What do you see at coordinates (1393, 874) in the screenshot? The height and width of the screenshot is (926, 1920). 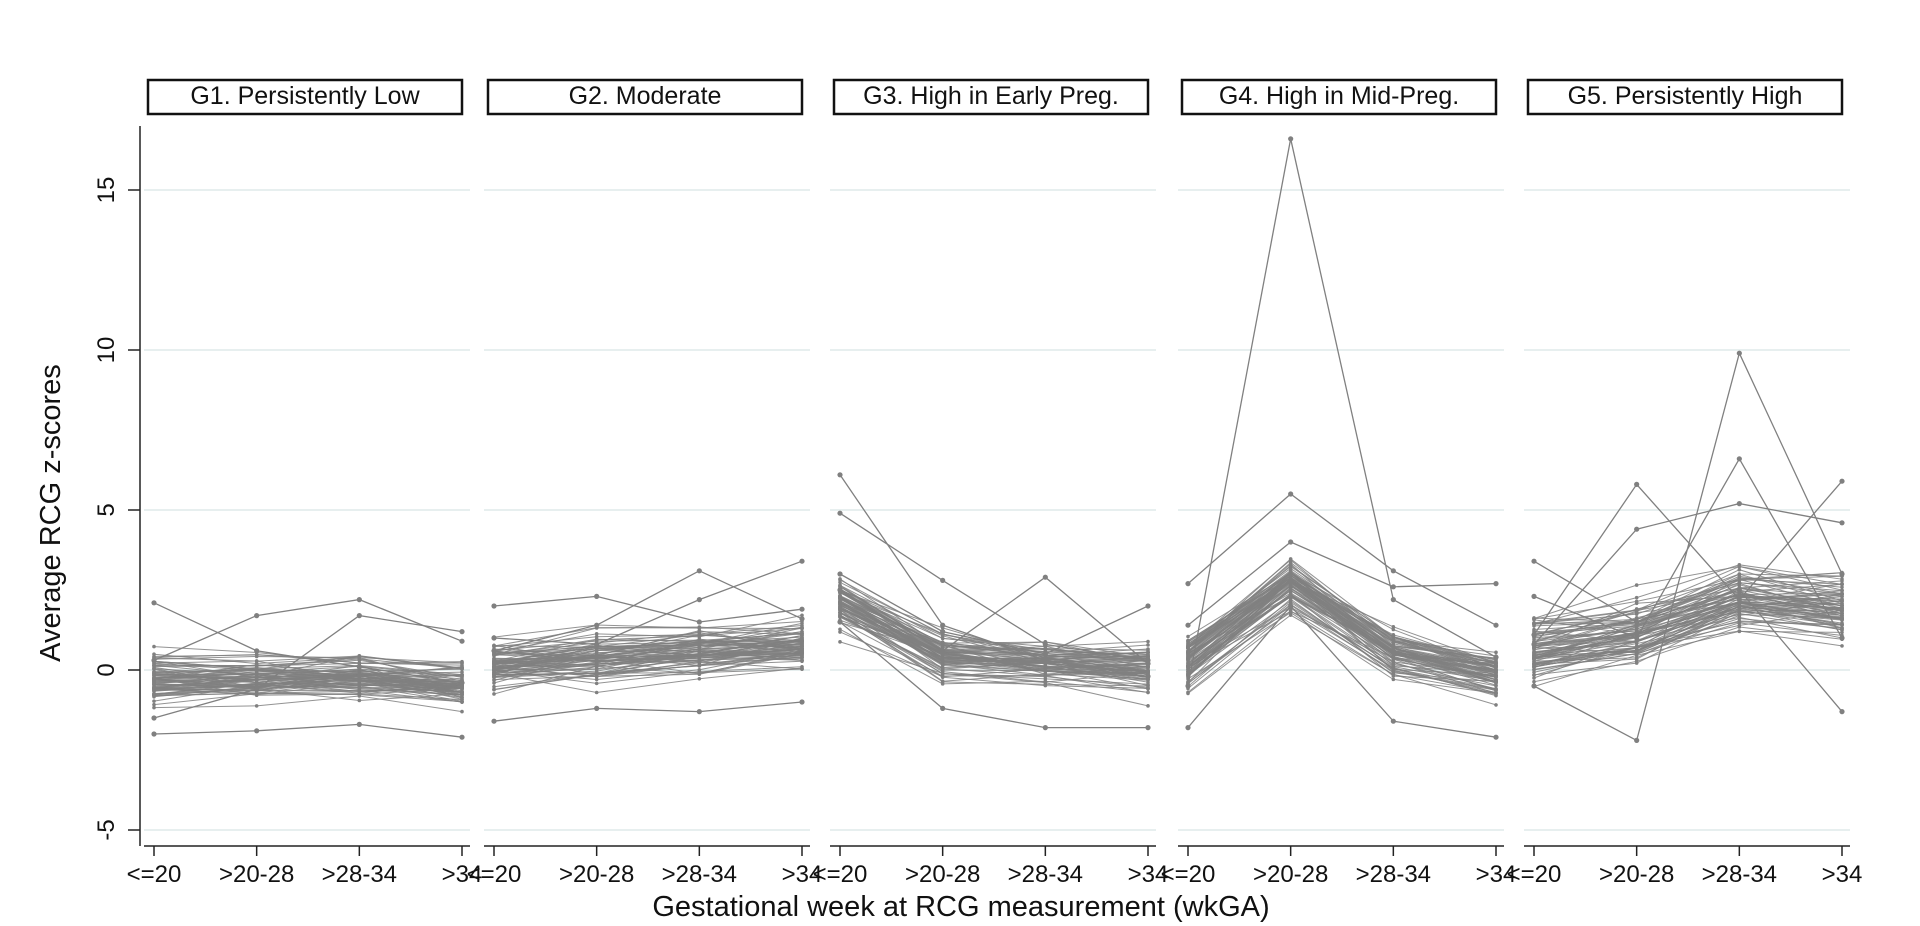 I see `x-tick-label: >28-34` at bounding box center [1393, 874].